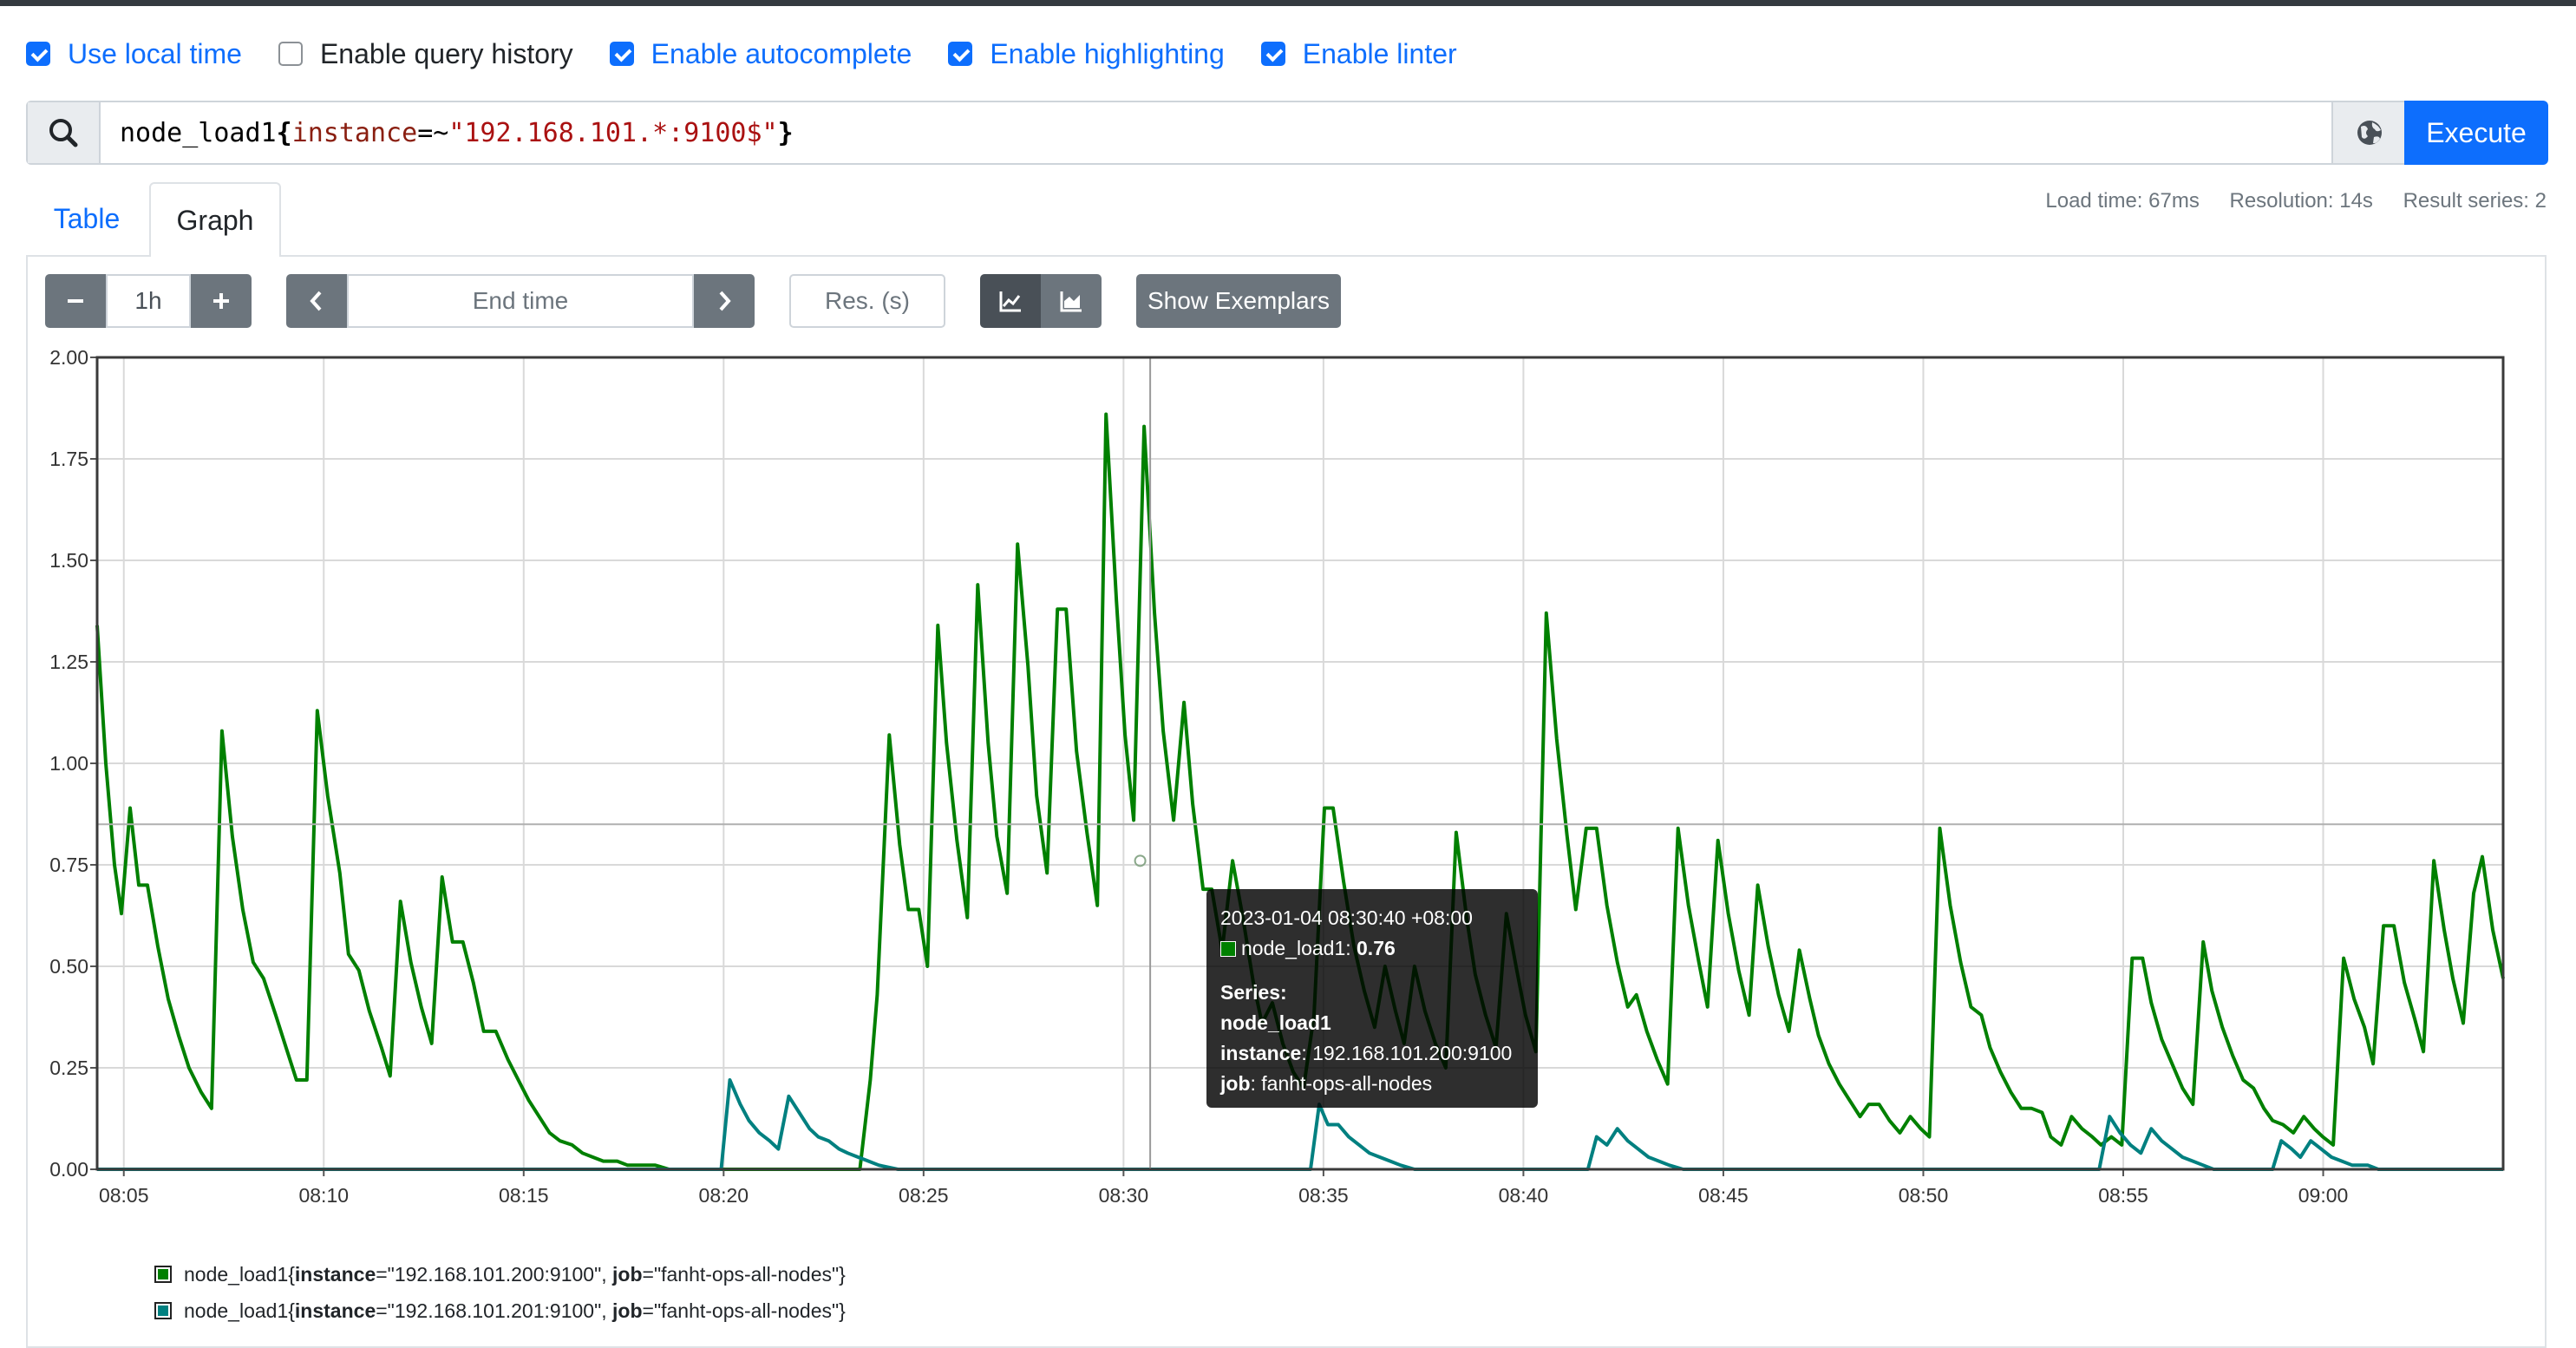  Describe the element at coordinates (924, 1195) in the screenshot. I see `x-tick-label: 08:25` at that location.